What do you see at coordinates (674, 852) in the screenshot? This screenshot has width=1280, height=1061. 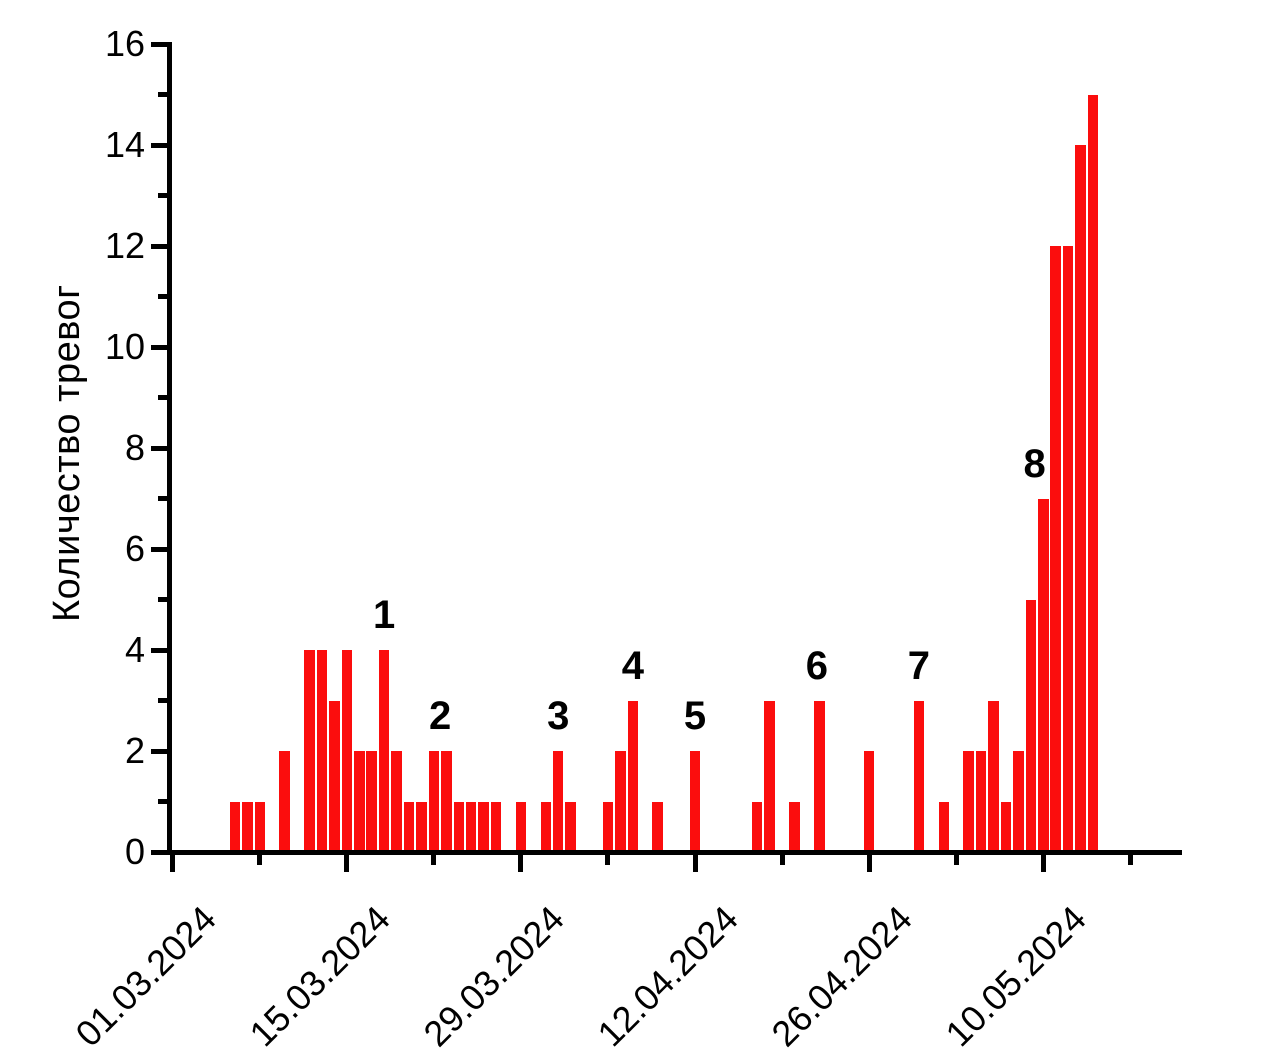 I see `x-axis-line` at bounding box center [674, 852].